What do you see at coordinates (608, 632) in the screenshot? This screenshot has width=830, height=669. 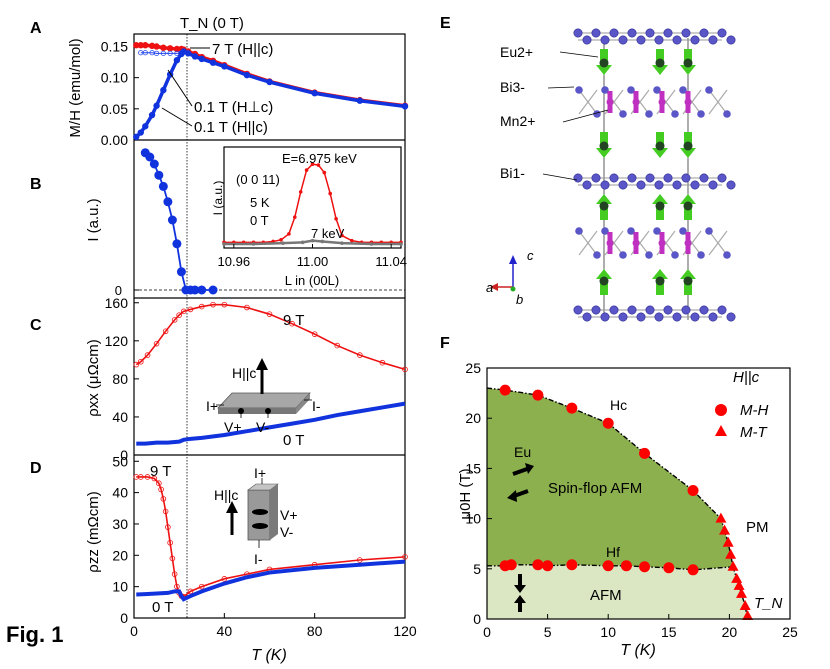 I see `f-xtick-label: 10` at bounding box center [608, 632].